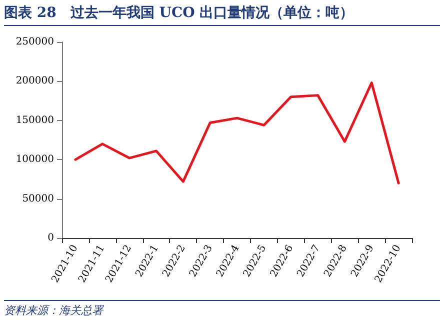 Image resolution: width=444 pixels, height=320 pixels. Describe the element at coordinates (35, 160) in the screenshot. I see `y-tick-label: 100000` at that location.